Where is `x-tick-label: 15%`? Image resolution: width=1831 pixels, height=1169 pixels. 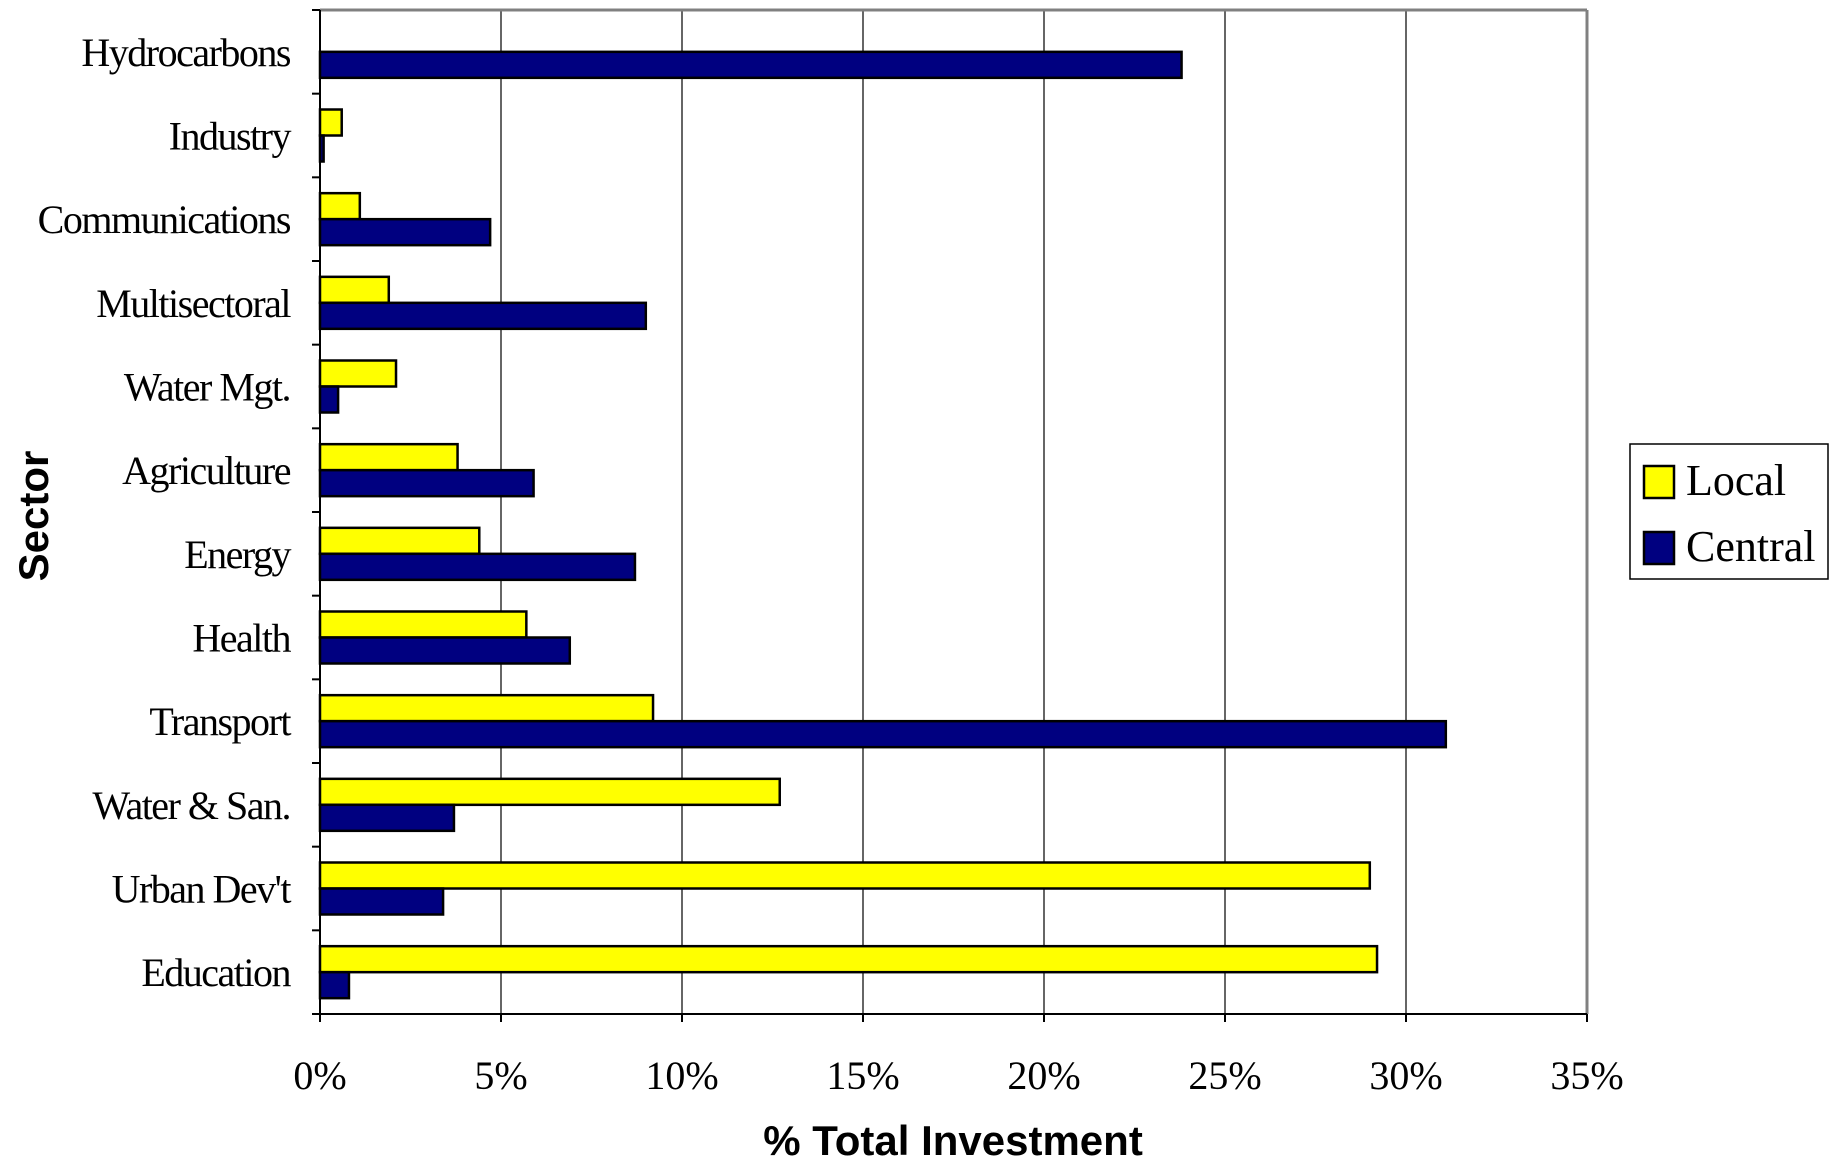
x-tick-label: 15% is located at coordinates (862, 1075).